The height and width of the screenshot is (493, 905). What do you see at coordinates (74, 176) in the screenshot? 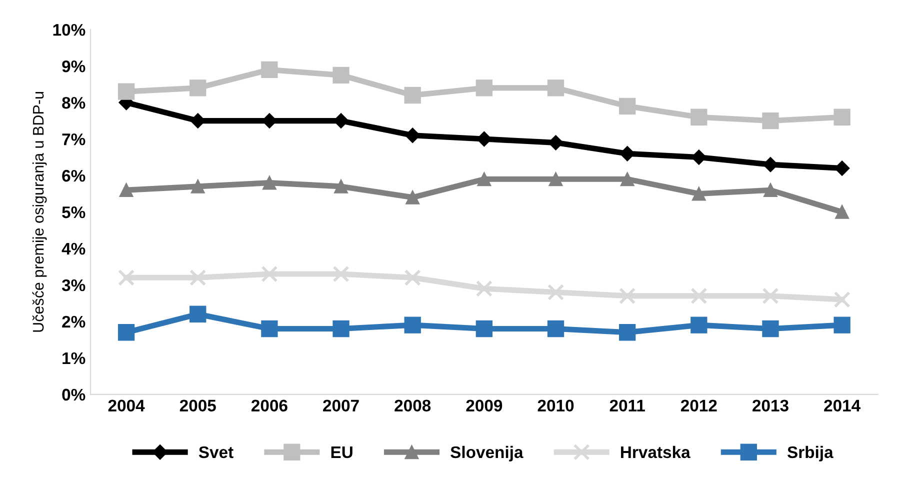
I see `y-tick-label: 6%` at bounding box center [74, 176].